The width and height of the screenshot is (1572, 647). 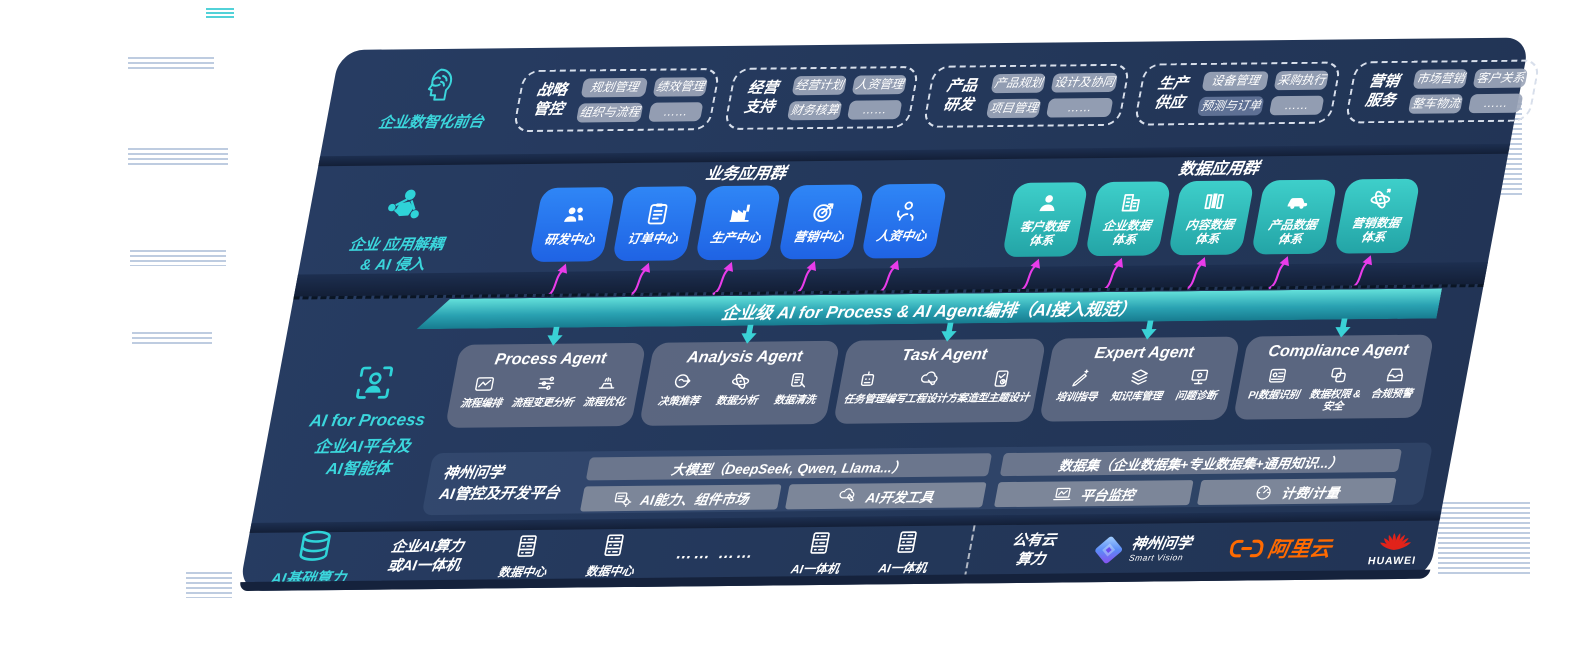 I want to click on node-label: AI一体机, so click(x=903, y=567).